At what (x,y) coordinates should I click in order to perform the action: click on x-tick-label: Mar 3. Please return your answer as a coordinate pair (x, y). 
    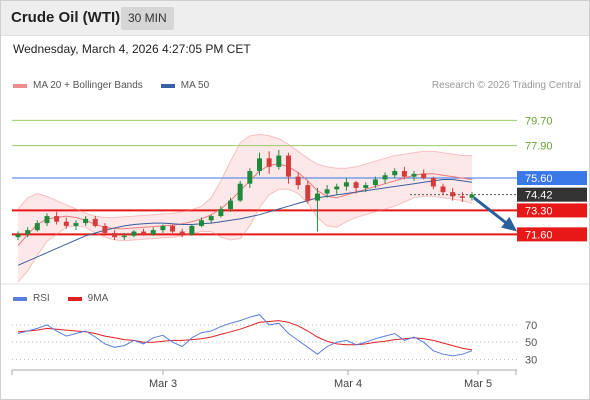
    Looking at the image, I should click on (163, 384).